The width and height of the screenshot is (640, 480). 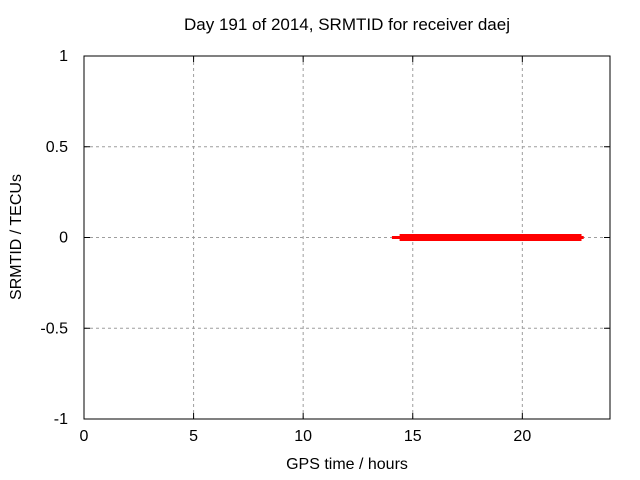 What do you see at coordinates (347, 464) in the screenshot?
I see `x-axis-label: GPS time / hours` at bounding box center [347, 464].